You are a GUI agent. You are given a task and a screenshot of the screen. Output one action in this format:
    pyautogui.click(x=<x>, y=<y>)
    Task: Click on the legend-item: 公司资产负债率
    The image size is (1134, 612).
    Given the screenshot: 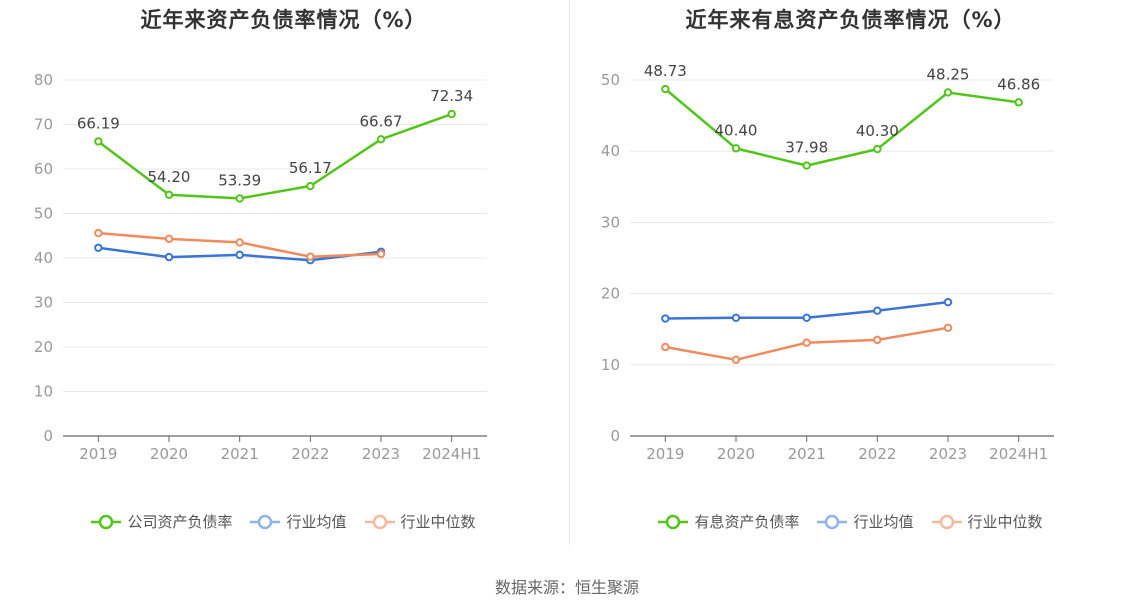 What is the action you would take?
    pyautogui.click(x=161, y=521)
    